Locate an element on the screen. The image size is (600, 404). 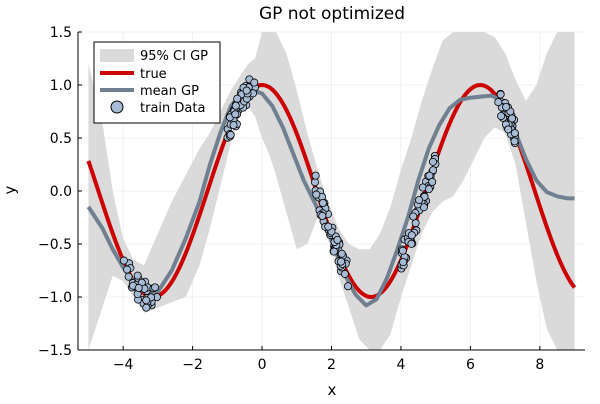
legend-swatch-train is located at coordinates (117, 107).